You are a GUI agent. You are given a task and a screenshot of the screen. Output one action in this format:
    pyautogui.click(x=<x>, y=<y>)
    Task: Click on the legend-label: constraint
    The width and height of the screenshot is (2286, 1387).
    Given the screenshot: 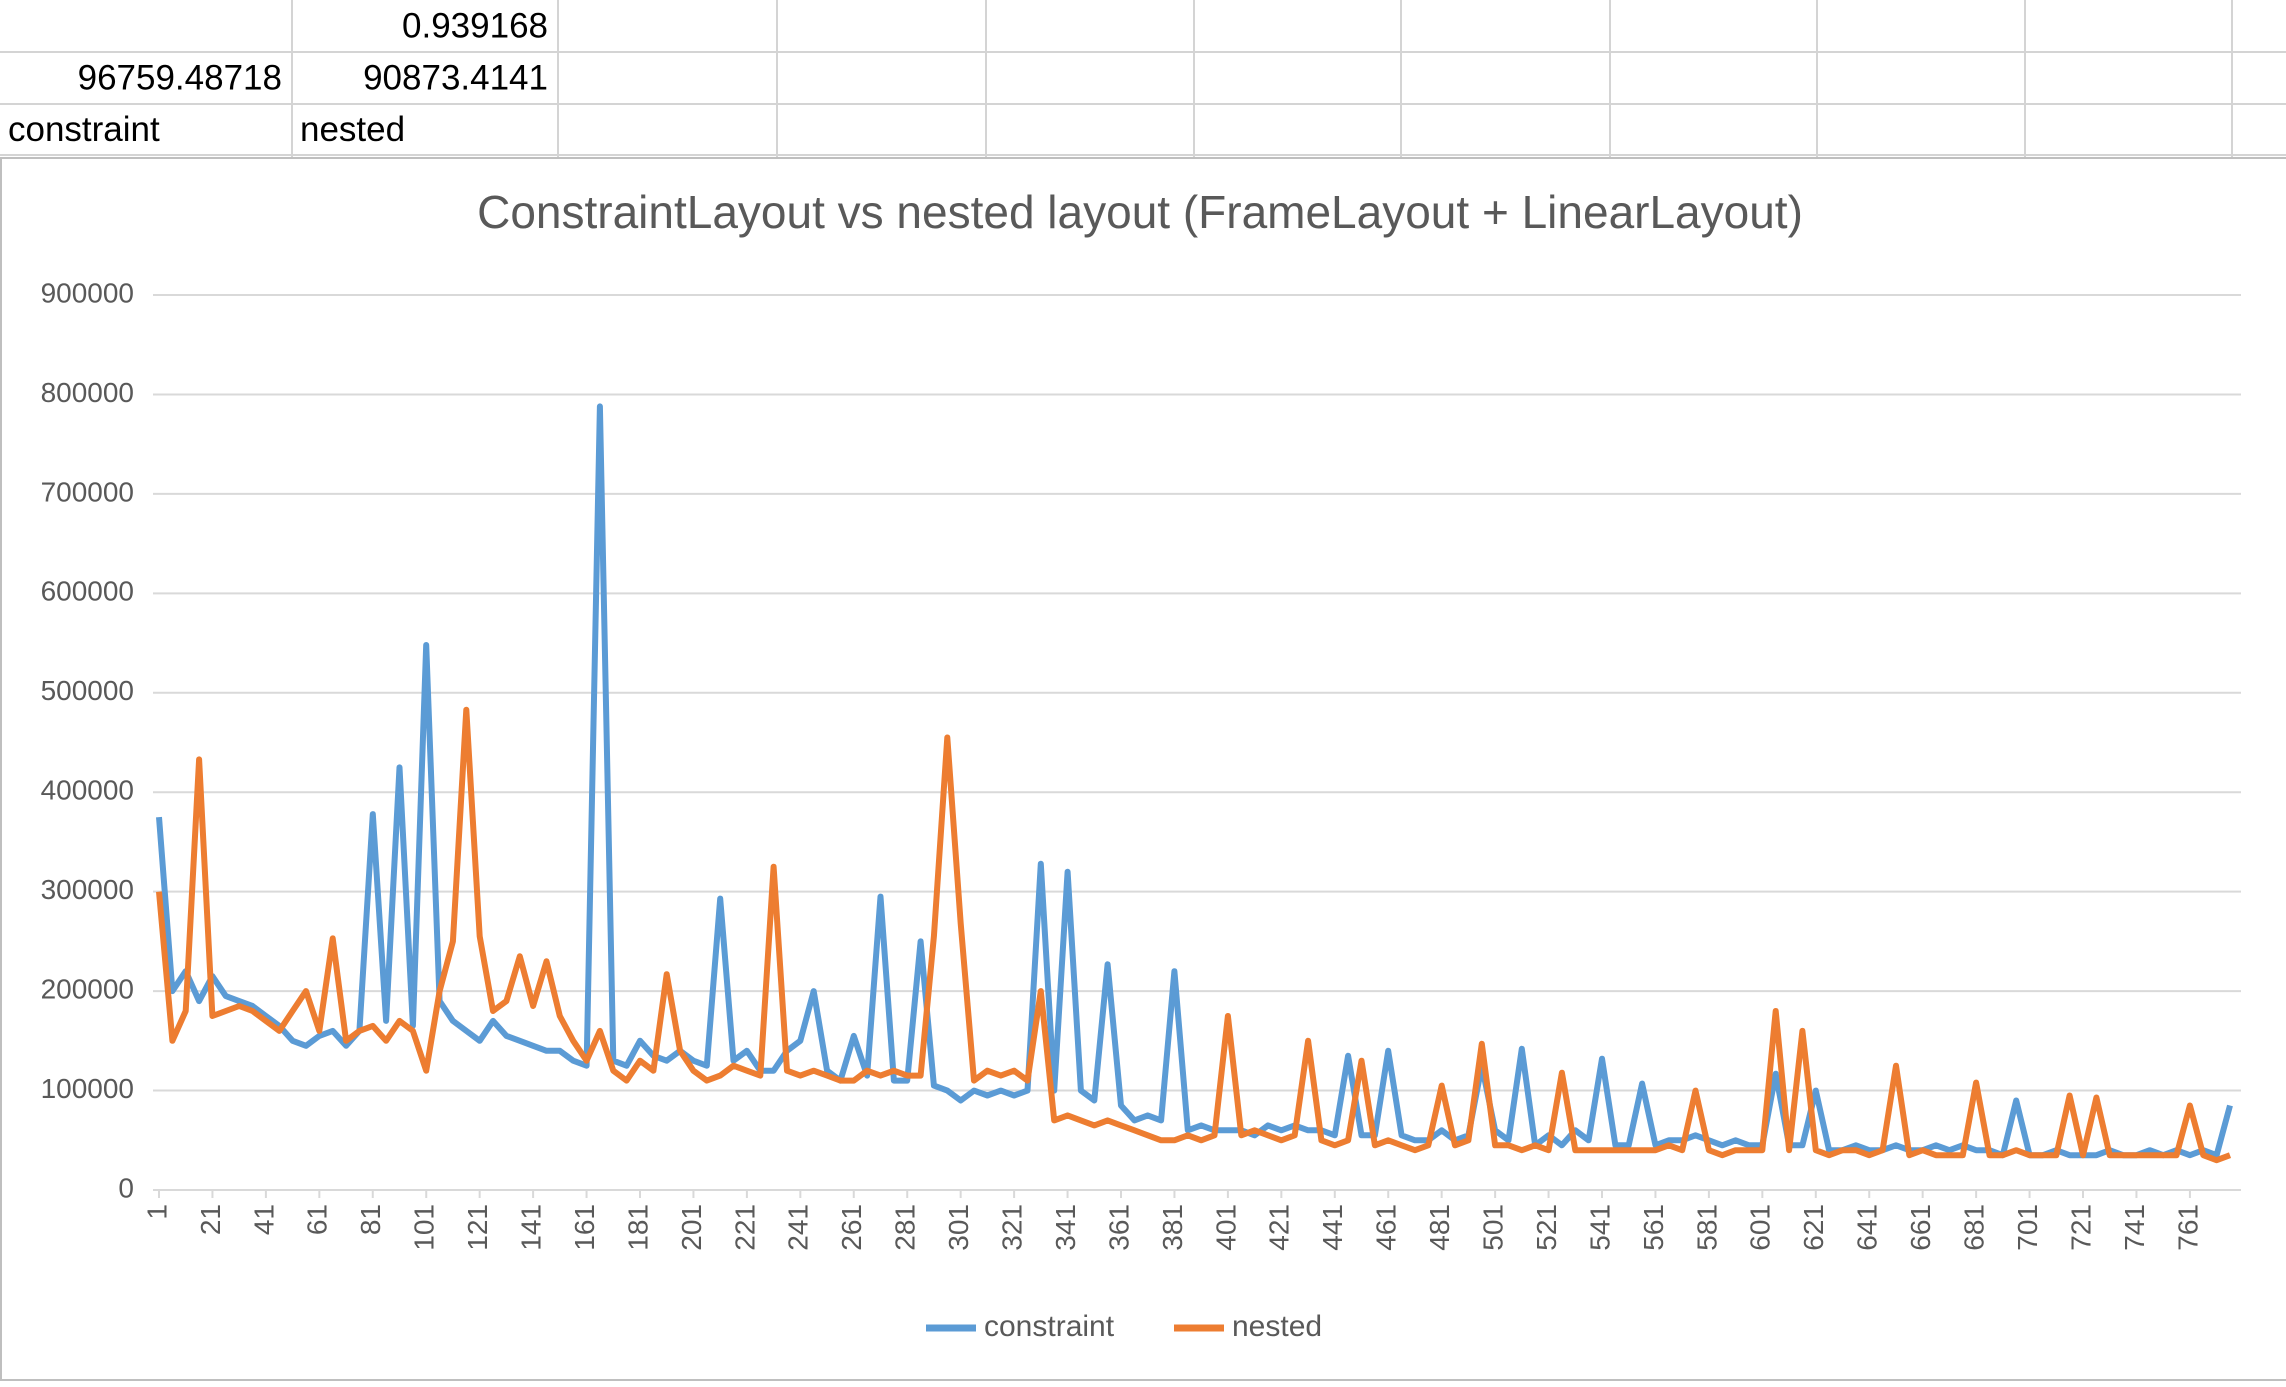 What is the action you would take?
    pyautogui.click(x=1049, y=1326)
    